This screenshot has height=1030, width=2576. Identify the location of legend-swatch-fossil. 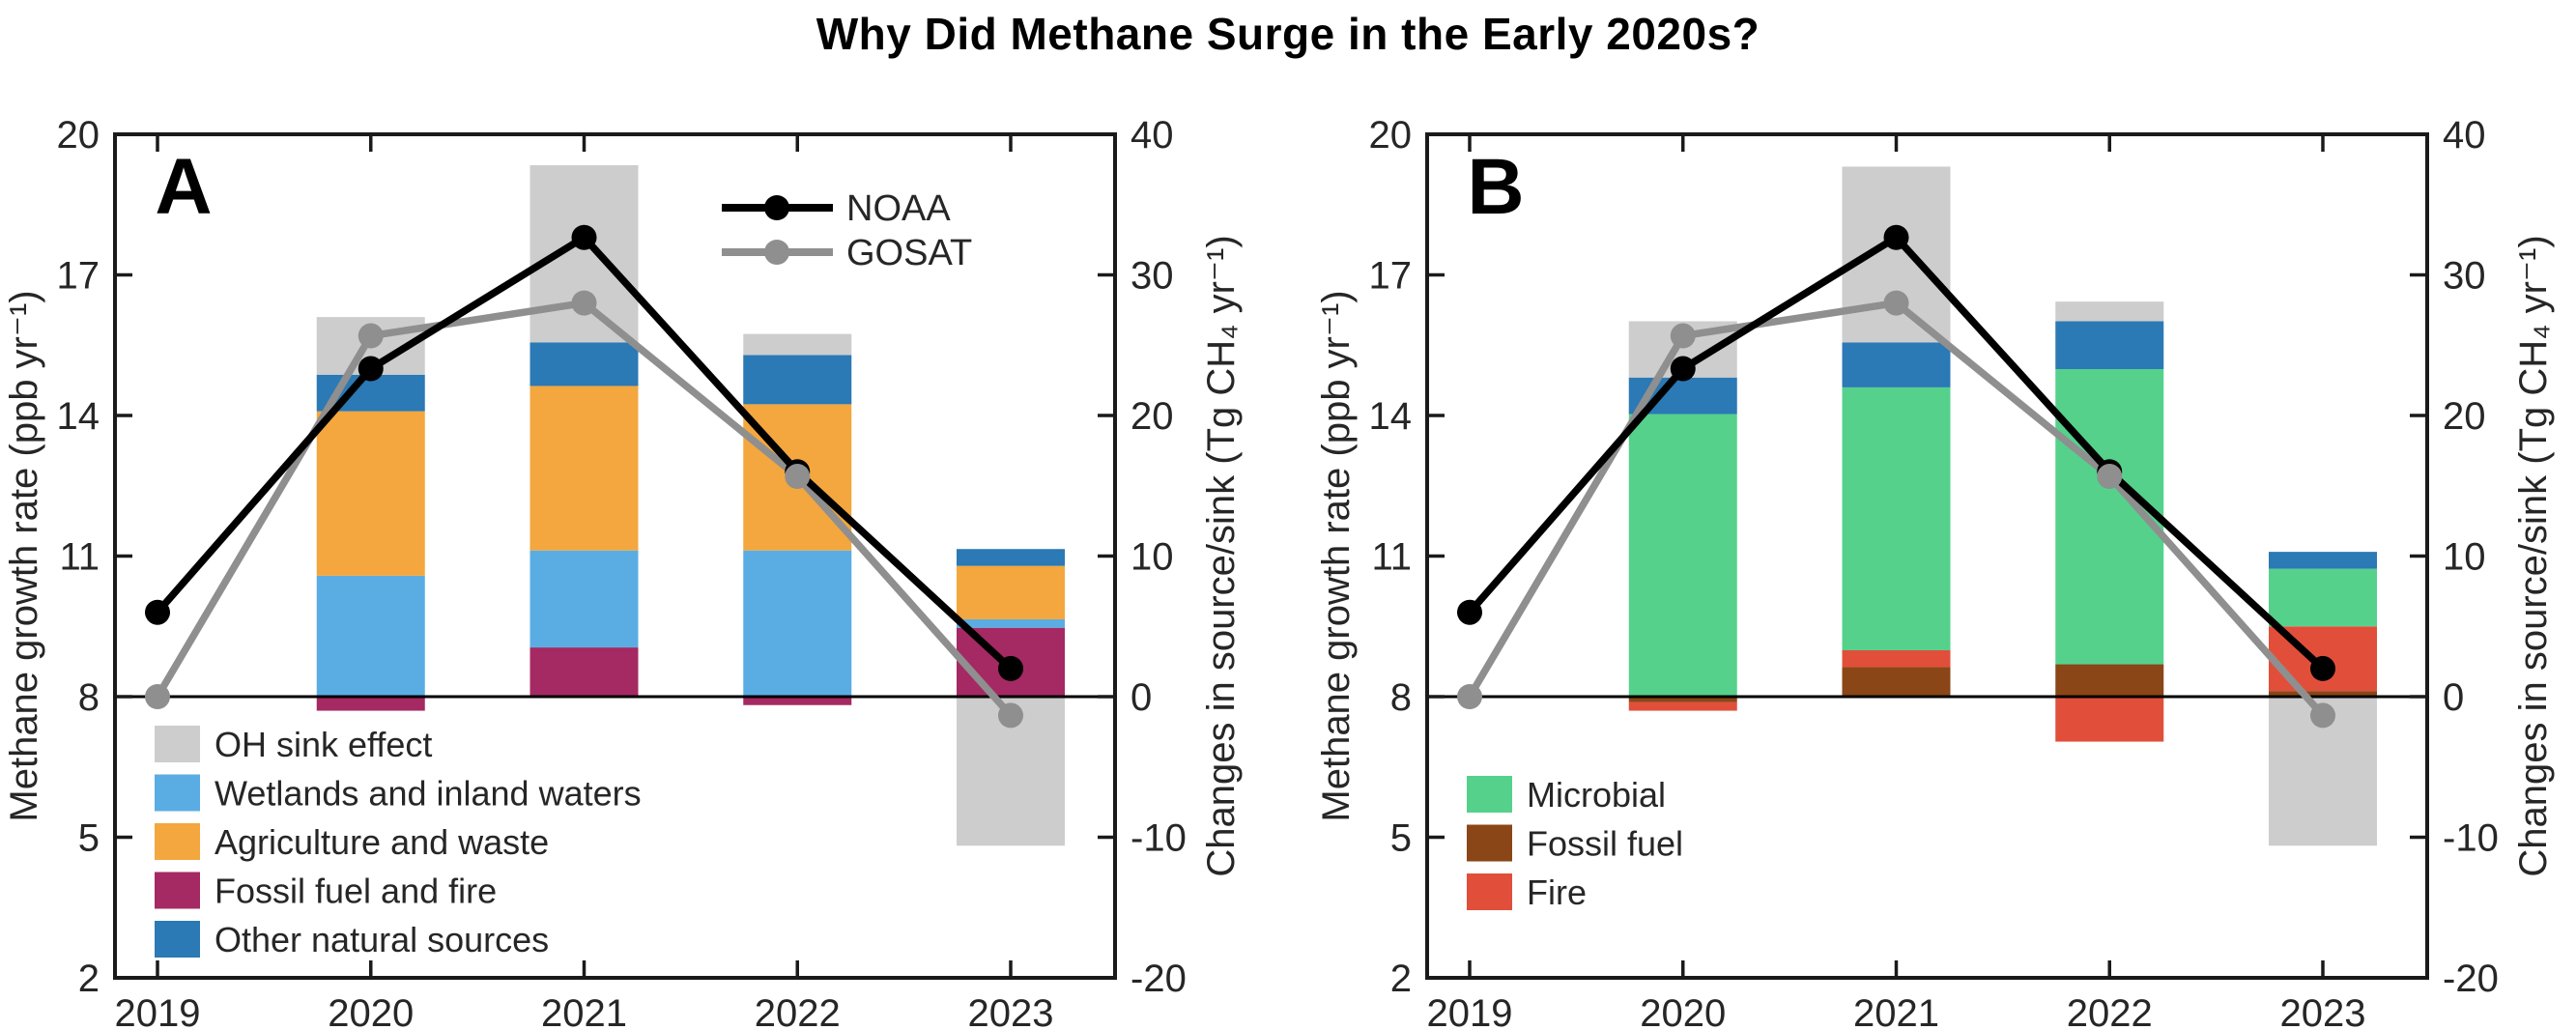
(1490, 843).